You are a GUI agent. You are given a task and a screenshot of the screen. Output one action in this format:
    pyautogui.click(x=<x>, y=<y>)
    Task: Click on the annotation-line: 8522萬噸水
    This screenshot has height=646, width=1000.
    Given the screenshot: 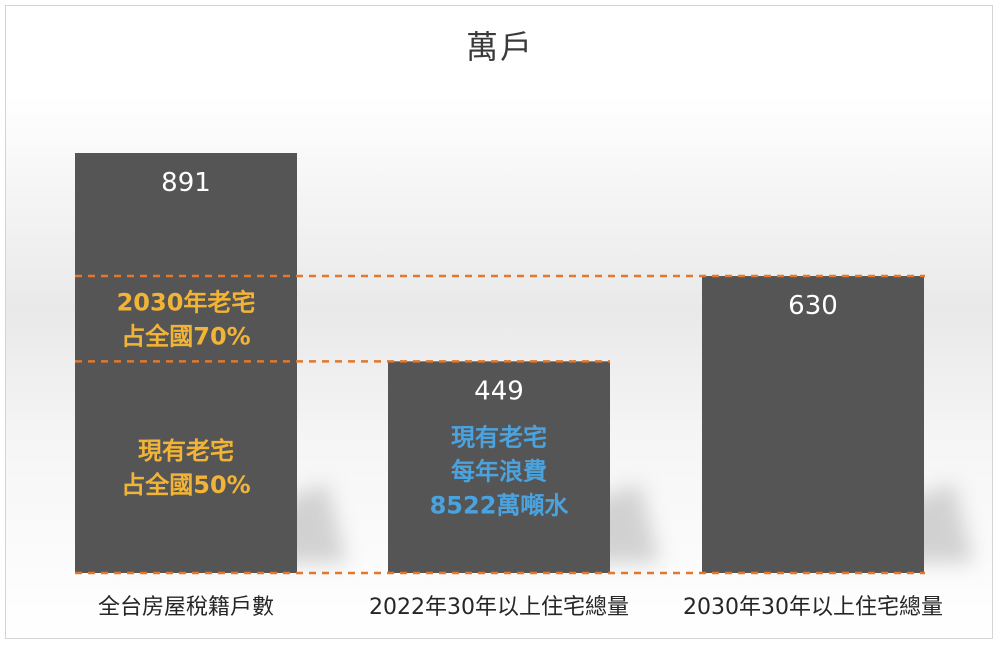 What is the action you would take?
    pyautogui.click(x=500, y=505)
    